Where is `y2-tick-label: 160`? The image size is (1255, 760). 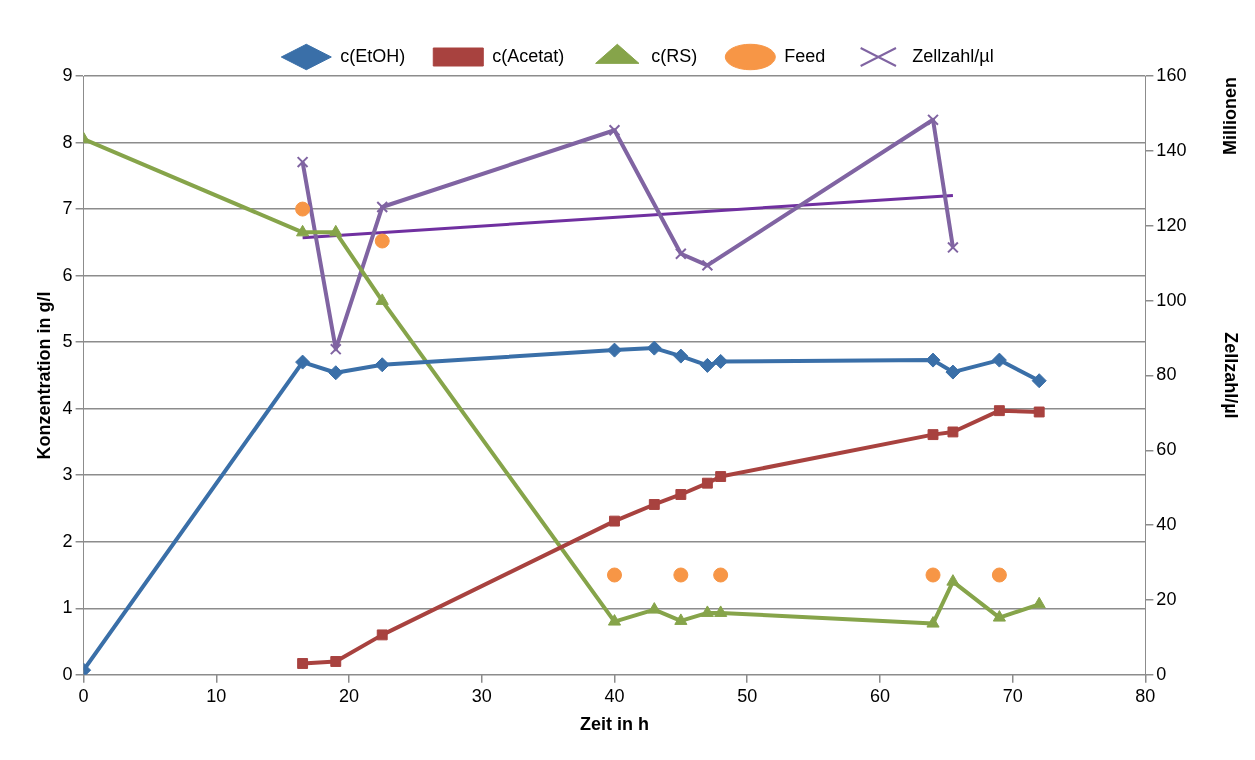
y2-tick-label: 160 is located at coordinates (1171, 74).